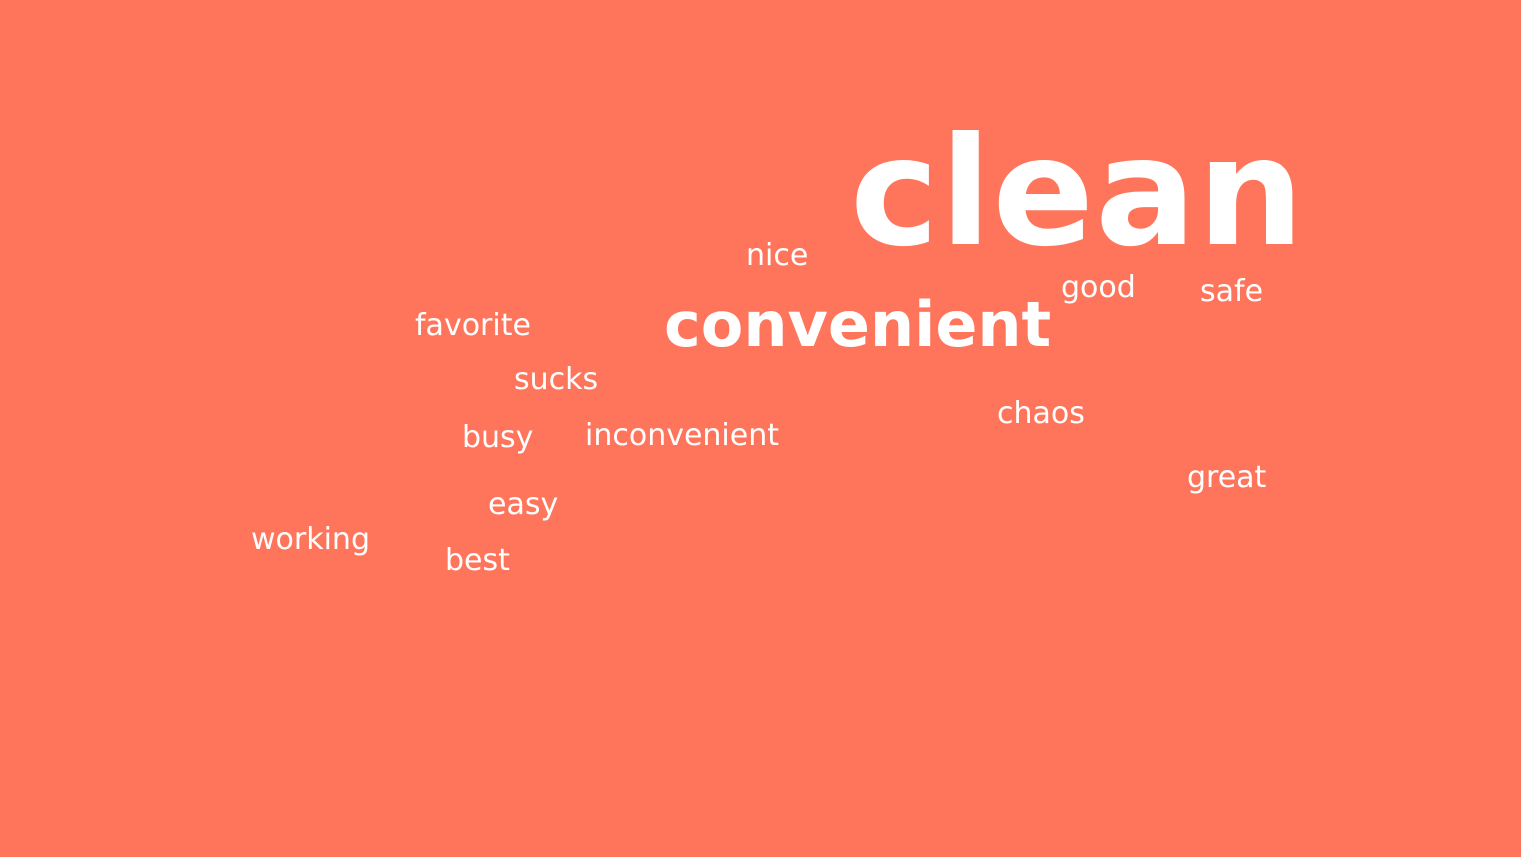  What do you see at coordinates (682, 435) in the screenshot?
I see `word-inconvenient: inconvenient` at bounding box center [682, 435].